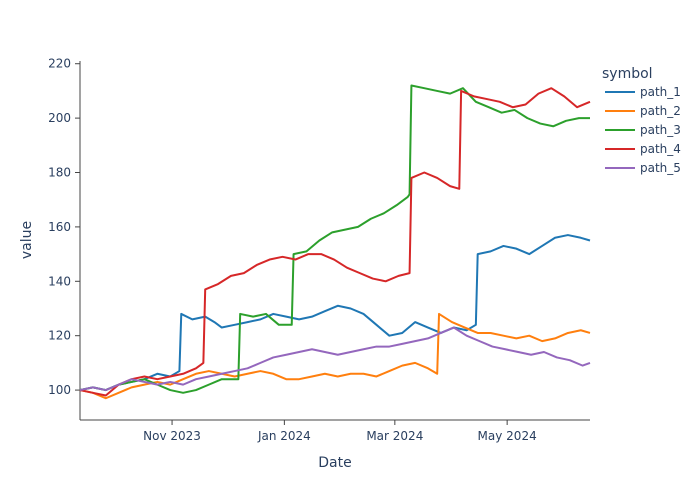 The width and height of the screenshot is (700, 504). What do you see at coordinates (172, 436) in the screenshot?
I see `x-tick-label: Nov 2023` at bounding box center [172, 436].